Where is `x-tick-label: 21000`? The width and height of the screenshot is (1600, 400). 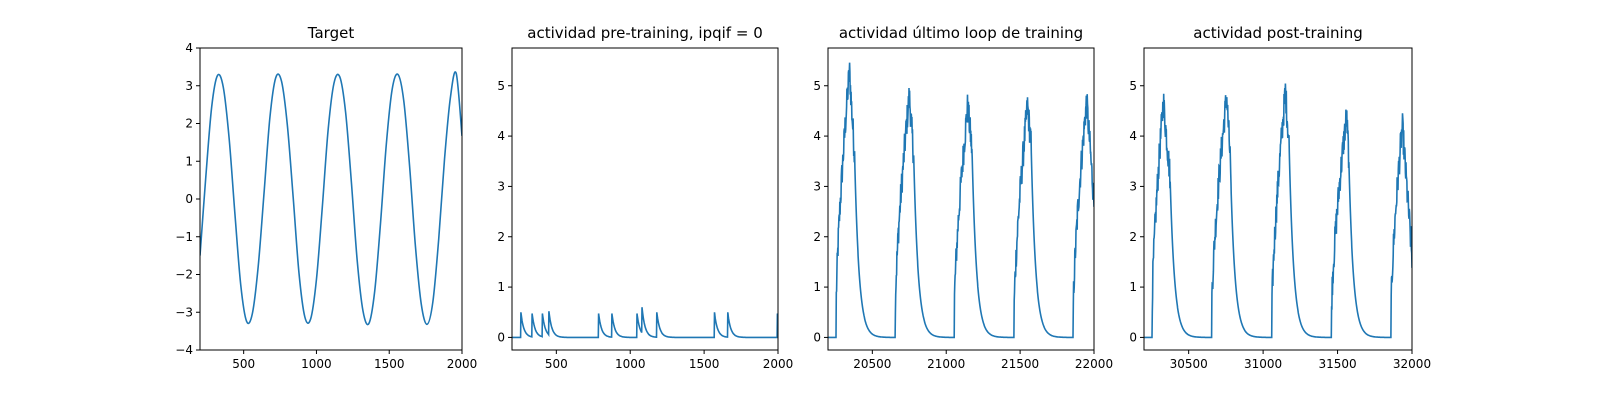
x-tick-label: 21000 is located at coordinates (946, 364).